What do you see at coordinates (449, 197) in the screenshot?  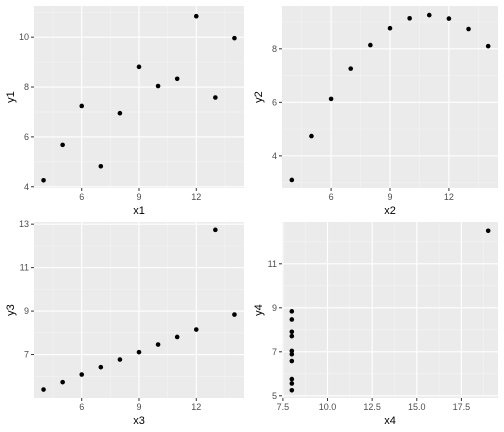 I see `panel-2-x-tick-label: 12` at bounding box center [449, 197].